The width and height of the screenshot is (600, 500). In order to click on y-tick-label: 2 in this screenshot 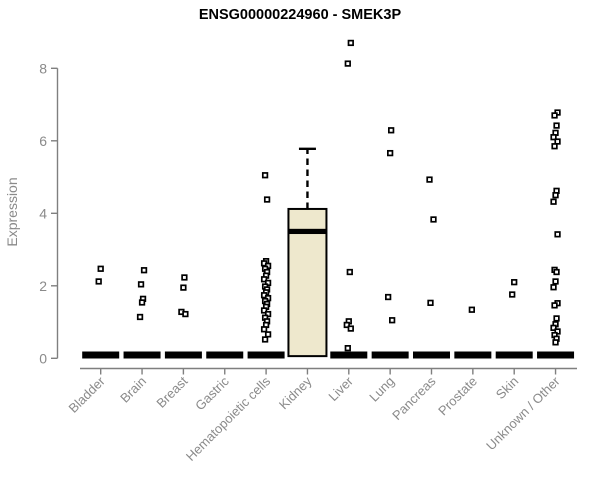, I will do `click(43, 286)`.